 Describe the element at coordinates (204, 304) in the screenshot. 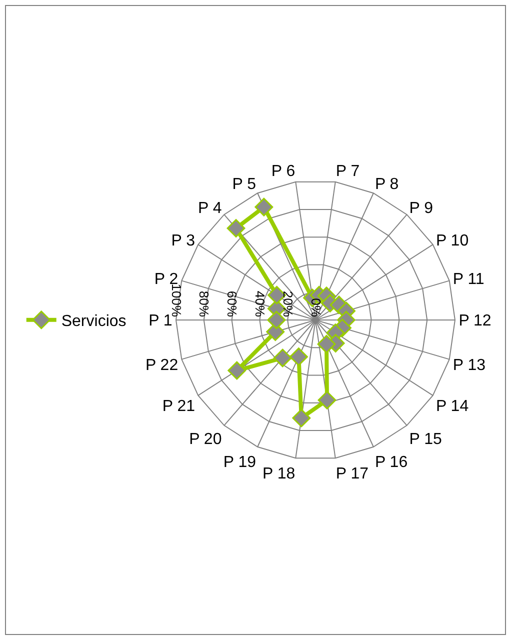

I see `y-tick-label: 80%` at that location.